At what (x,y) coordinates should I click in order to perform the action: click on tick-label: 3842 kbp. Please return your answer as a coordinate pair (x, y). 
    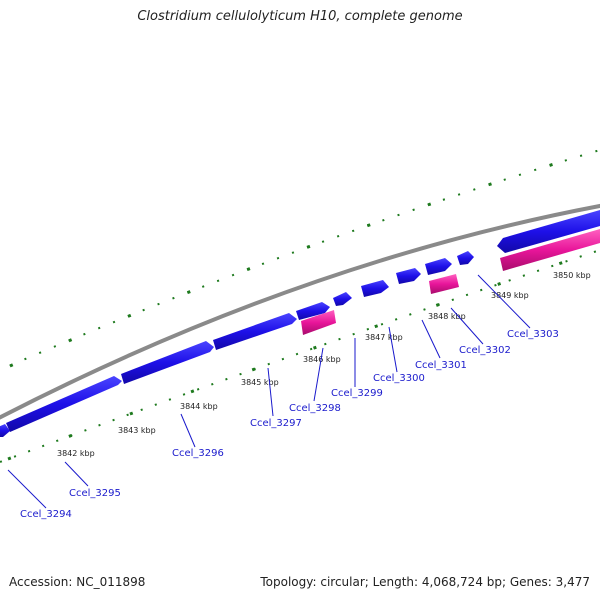
    Looking at the image, I should click on (76, 453).